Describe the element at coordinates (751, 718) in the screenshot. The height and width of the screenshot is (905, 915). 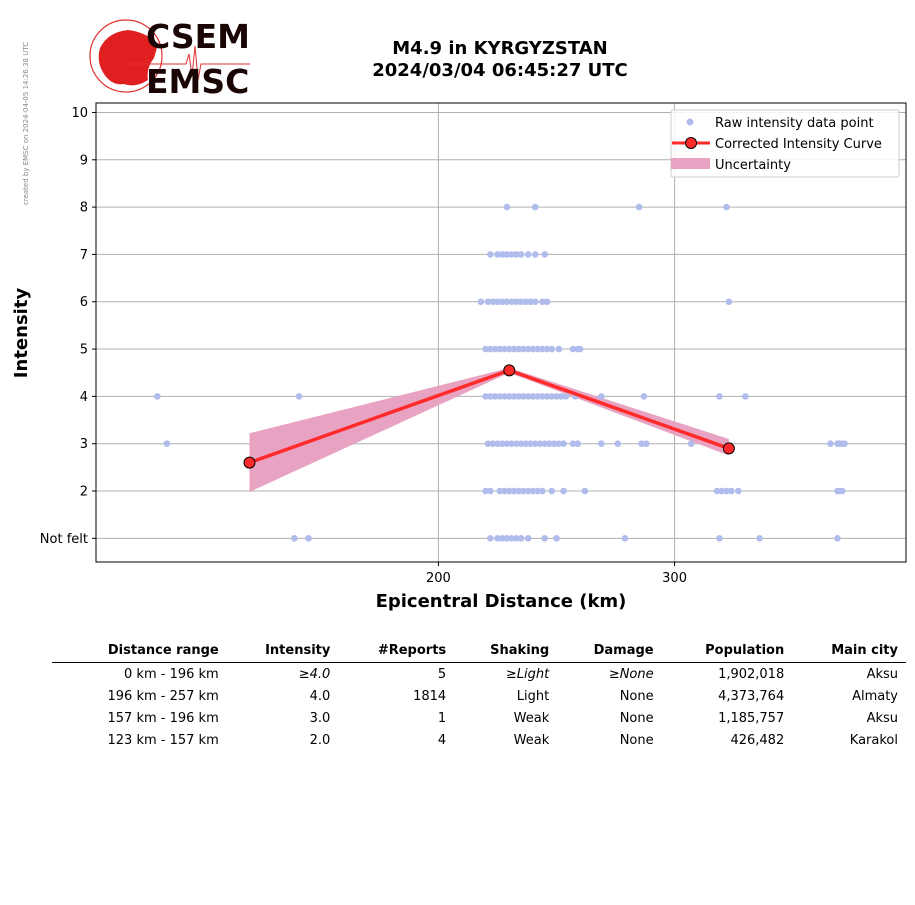
I see `cell-population: 1,185,757` at that location.